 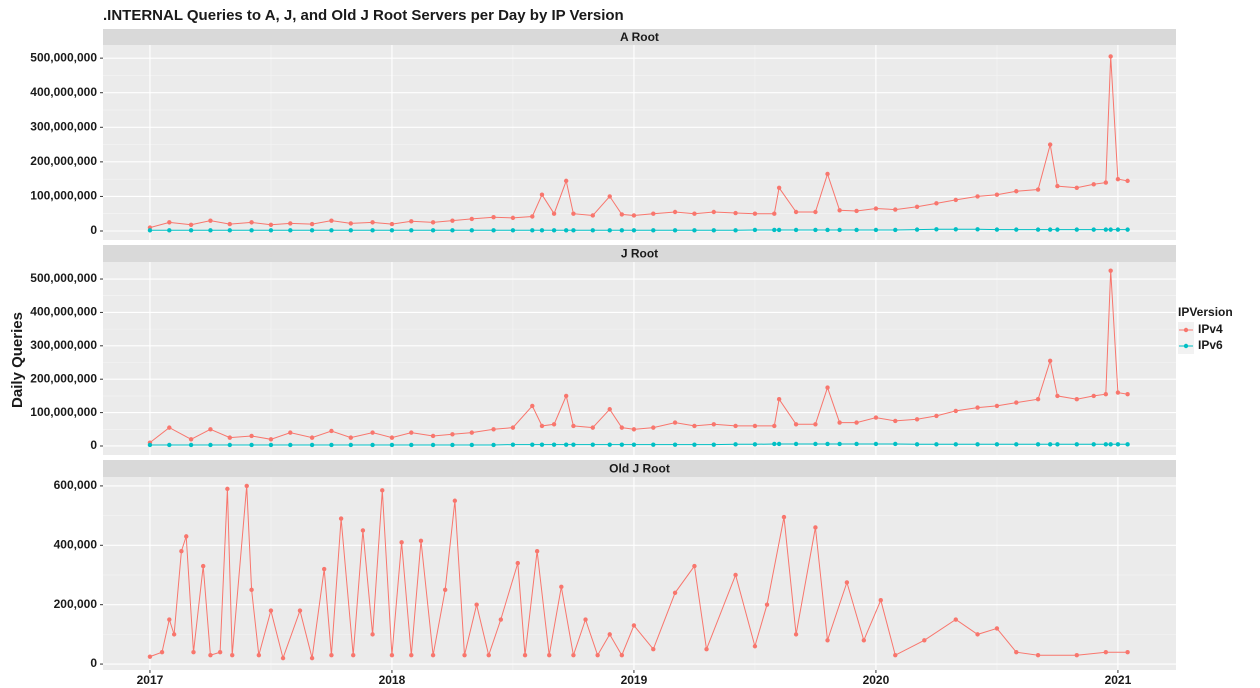 I want to click on legend-dot, so click(x=1186, y=346).